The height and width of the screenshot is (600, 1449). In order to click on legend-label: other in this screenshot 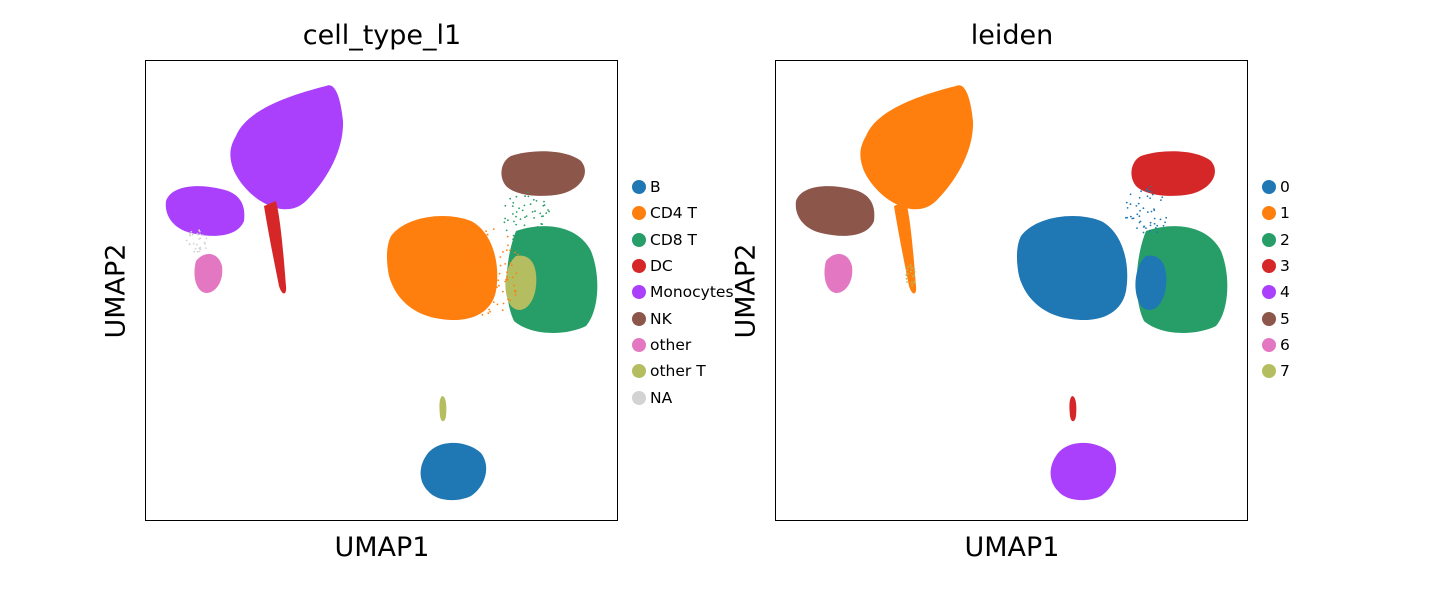, I will do `click(671, 344)`.